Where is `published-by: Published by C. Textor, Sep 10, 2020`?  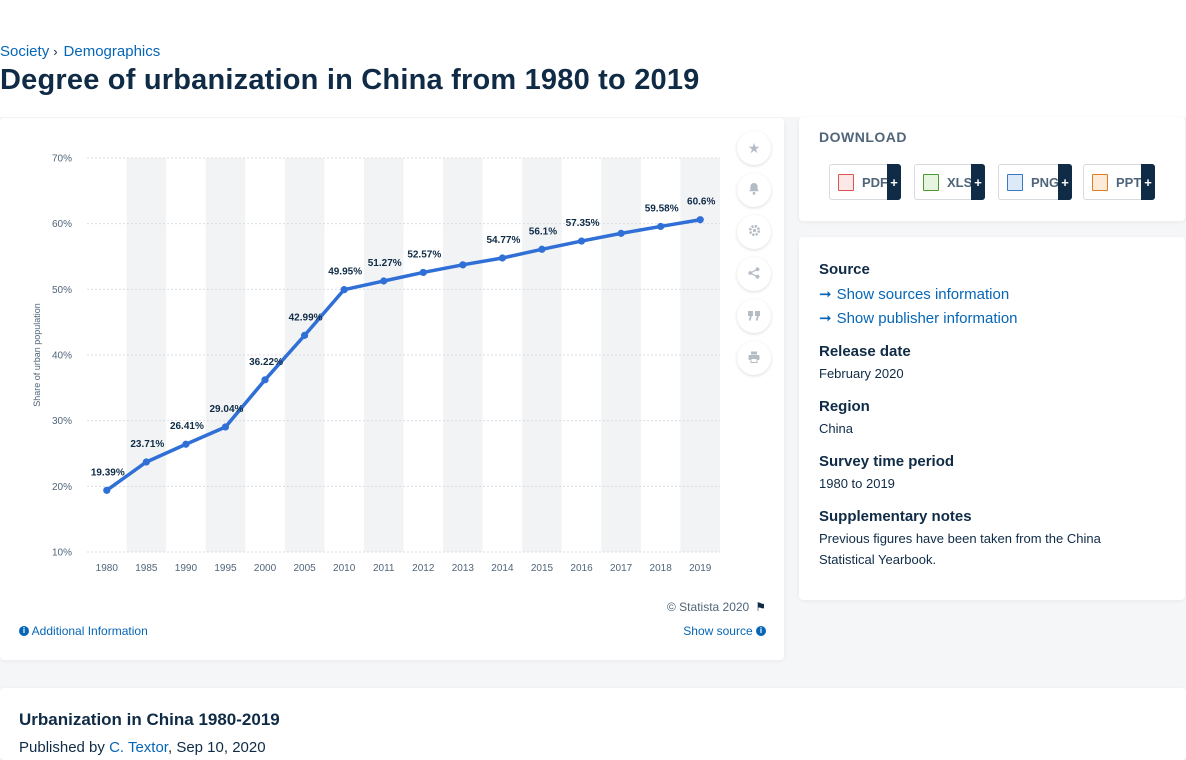 published-by: Published by C. Textor, Sep 10, 2020 is located at coordinates (142, 747).